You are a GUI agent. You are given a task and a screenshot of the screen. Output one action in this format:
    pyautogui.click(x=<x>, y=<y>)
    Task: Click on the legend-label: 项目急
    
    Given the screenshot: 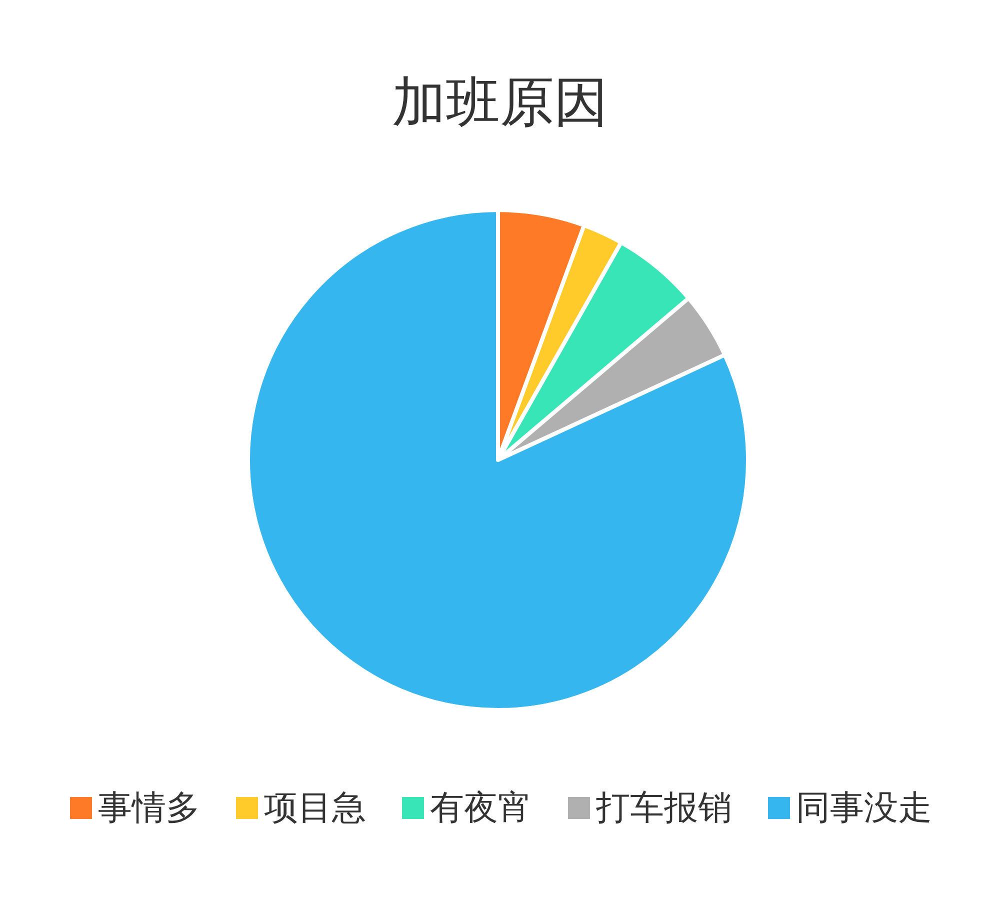 What is the action you would take?
    pyautogui.click(x=315, y=808)
    